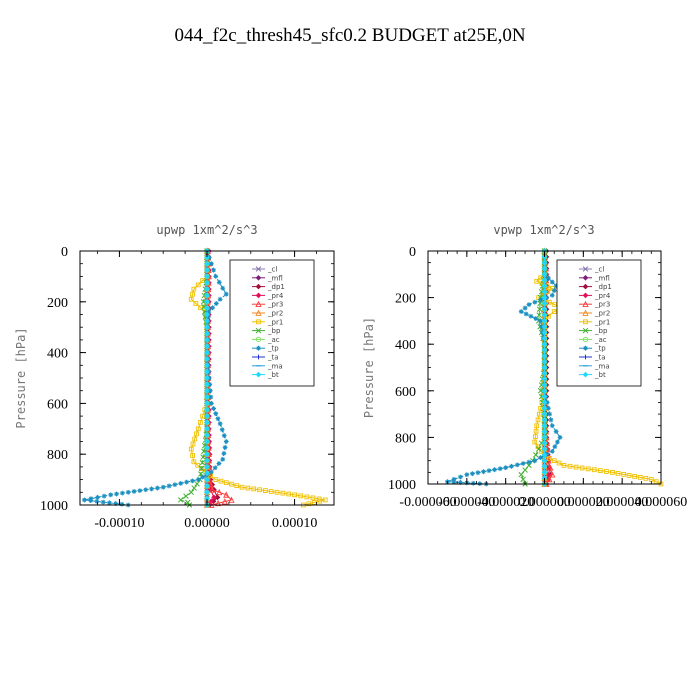 This screenshot has height=700, width=700. What do you see at coordinates (119, 523) in the screenshot?
I see `x-tick-label: -0.00010` at bounding box center [119, 523].